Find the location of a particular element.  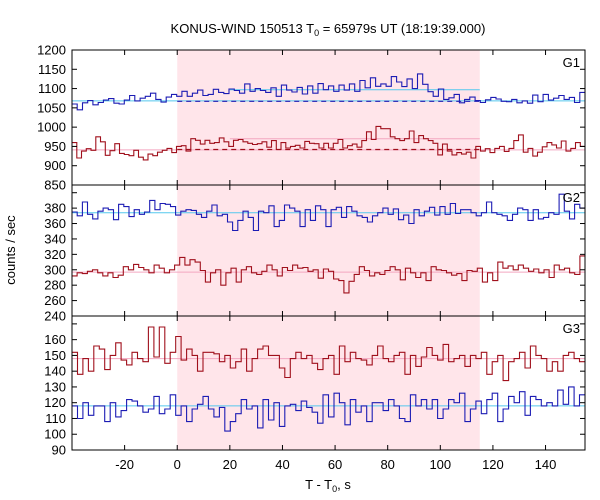

y-tick-label: 120 is located at coordinates (55, 402).